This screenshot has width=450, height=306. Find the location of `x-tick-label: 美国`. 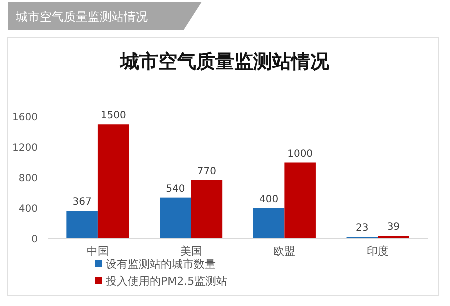

x-tick-label: 美国 is located at coordinates (191, 251).